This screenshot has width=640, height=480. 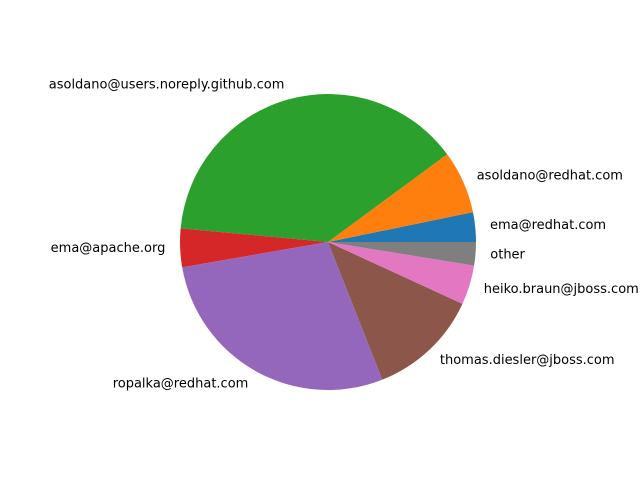 What do you see at coordinates (108, 248) in the screenshot?
I see `pie-label-ema-apache-org: ema@apache.org` at bounding box center [108, 248].